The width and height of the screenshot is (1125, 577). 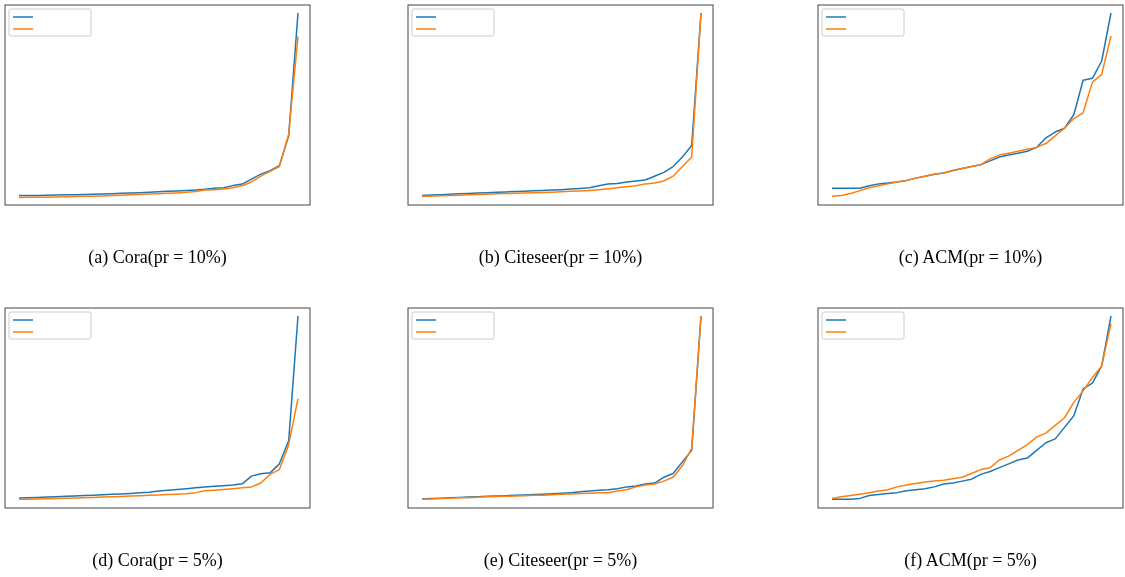 What do you see at coordinates (970, 257) in the screenshot?
I see `text: (c) ACM(pr = 10%)` at bounding box center [970, 257].